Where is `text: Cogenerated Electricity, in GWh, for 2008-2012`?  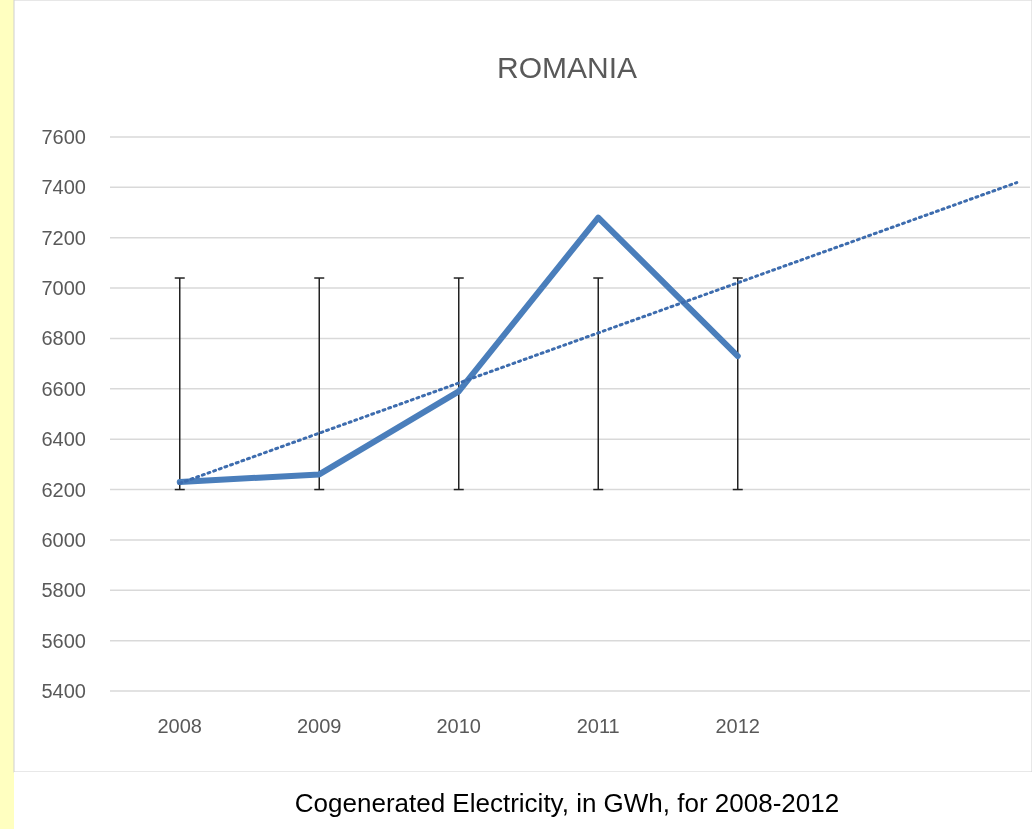
text: Cogenerated Electricity, in GWh, for 2008-2012 is located at coordinates (567, 803).